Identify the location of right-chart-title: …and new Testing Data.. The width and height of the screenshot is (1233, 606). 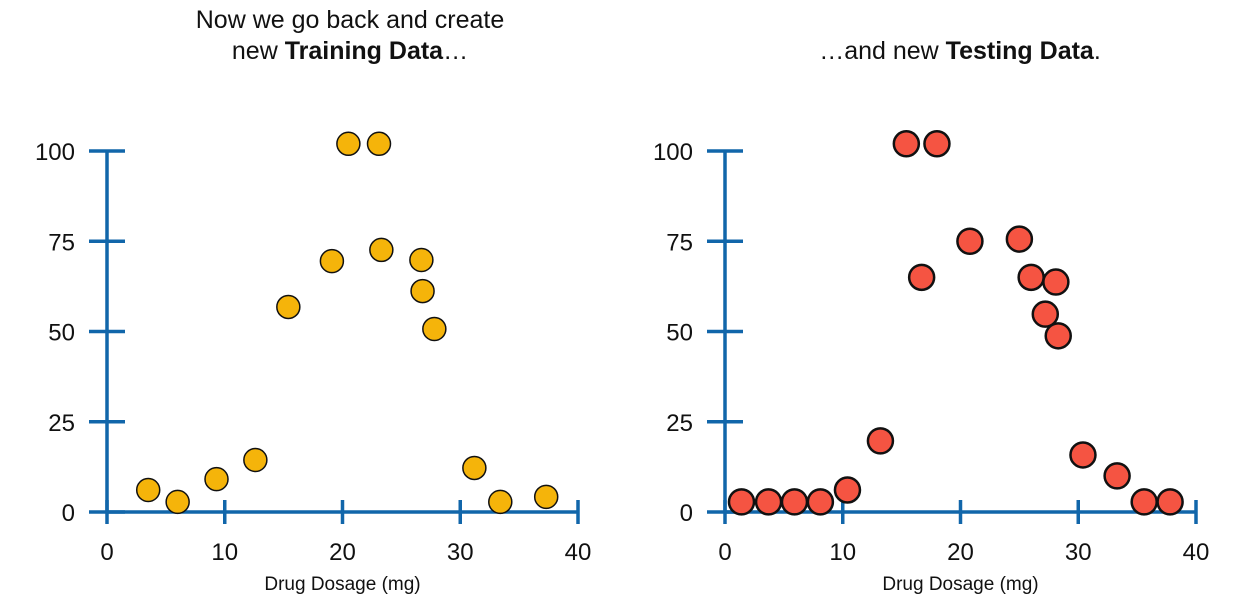
(960, 51).